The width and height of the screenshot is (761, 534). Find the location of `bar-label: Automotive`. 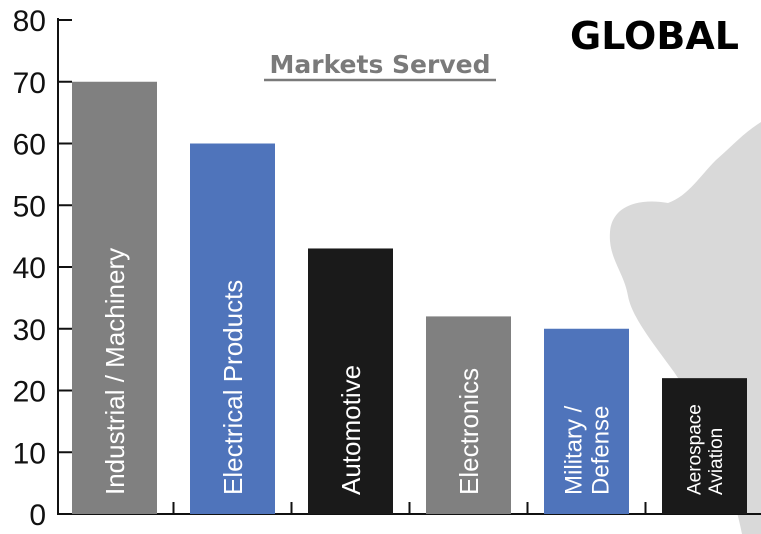

bar-label: Automotive is located at coordinates (351, 430).